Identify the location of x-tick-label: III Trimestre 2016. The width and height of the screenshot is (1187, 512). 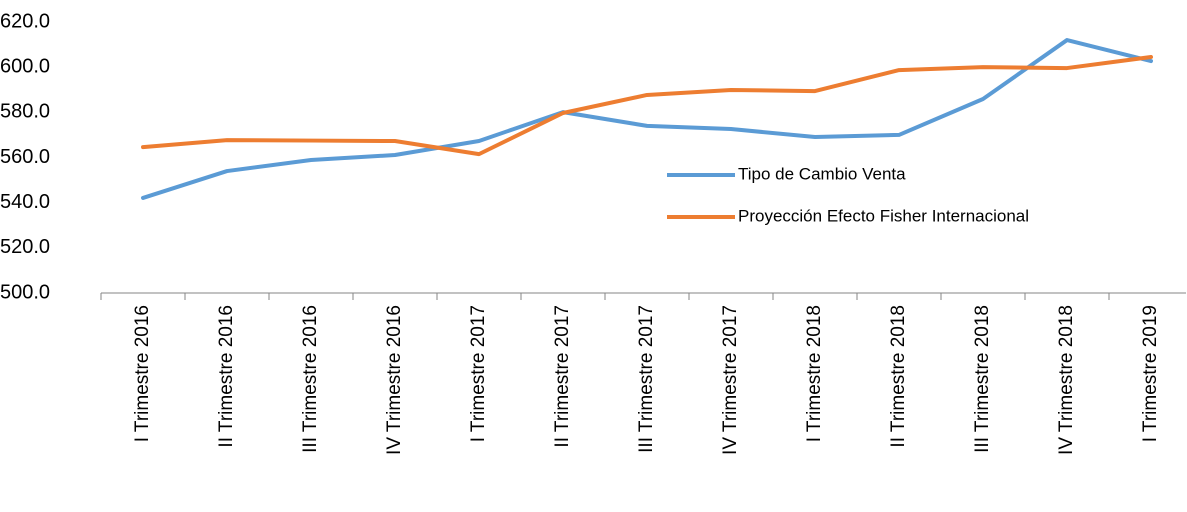
(310, 379).